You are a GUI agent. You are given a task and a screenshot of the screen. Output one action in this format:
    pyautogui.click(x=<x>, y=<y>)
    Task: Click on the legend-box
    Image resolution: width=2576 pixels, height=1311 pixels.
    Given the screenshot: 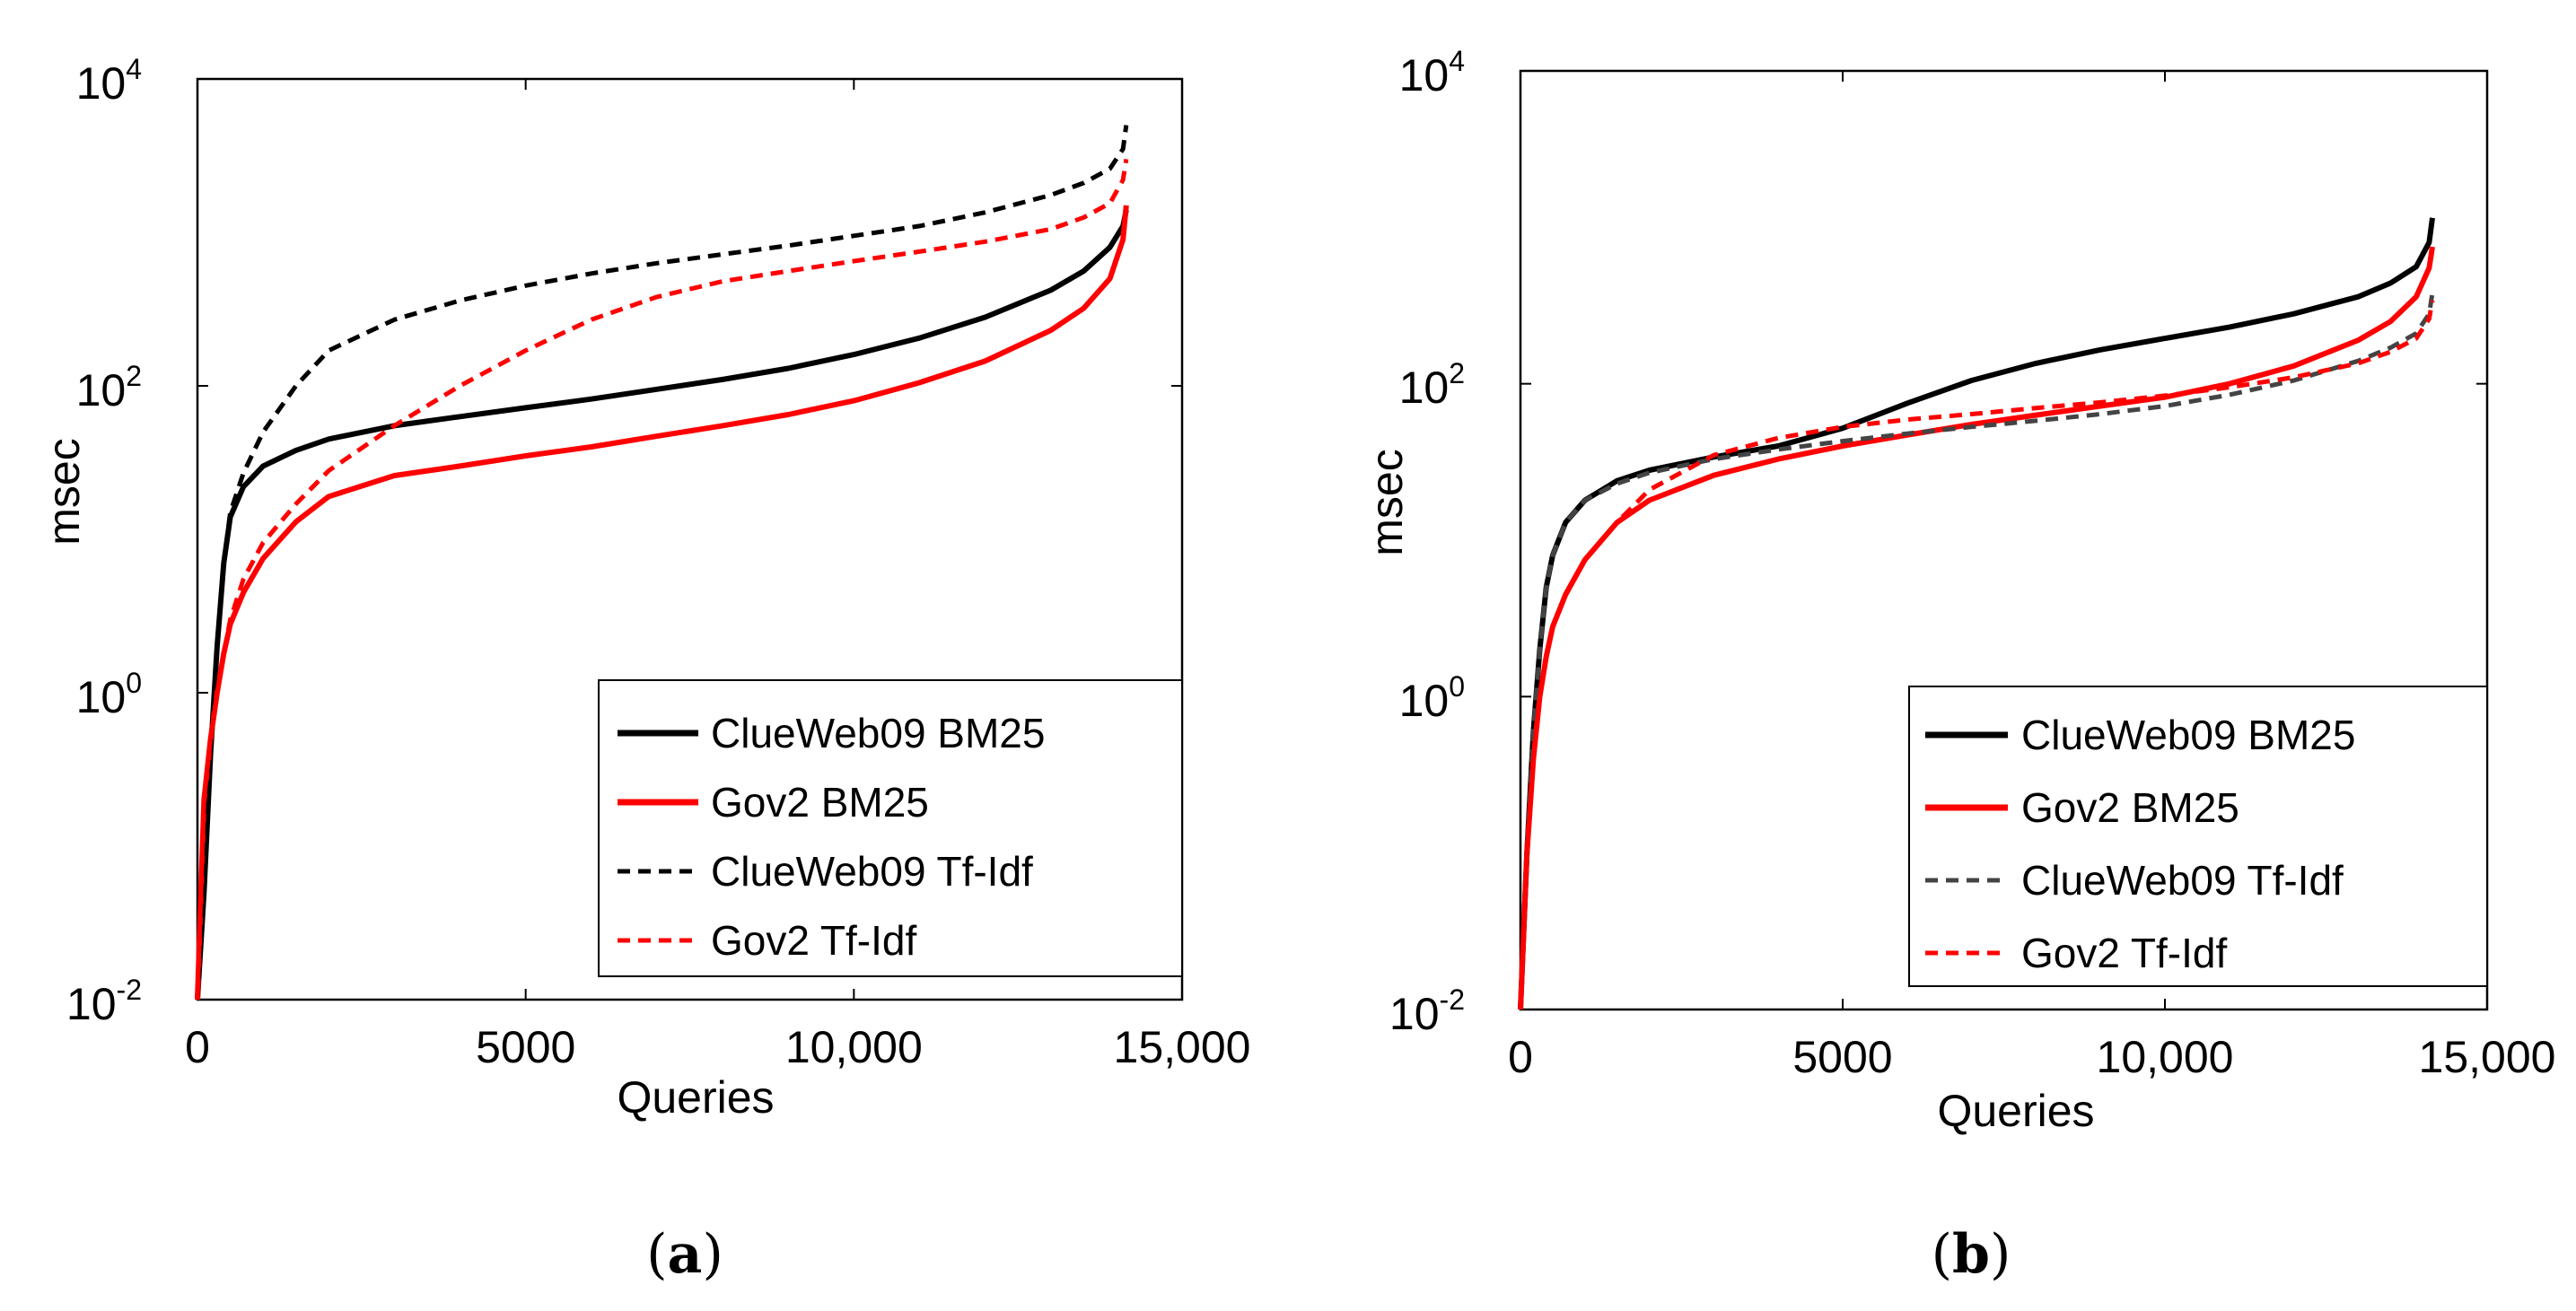 What is the action you would take?
    pyautogui.click(x=890, y=828)
    